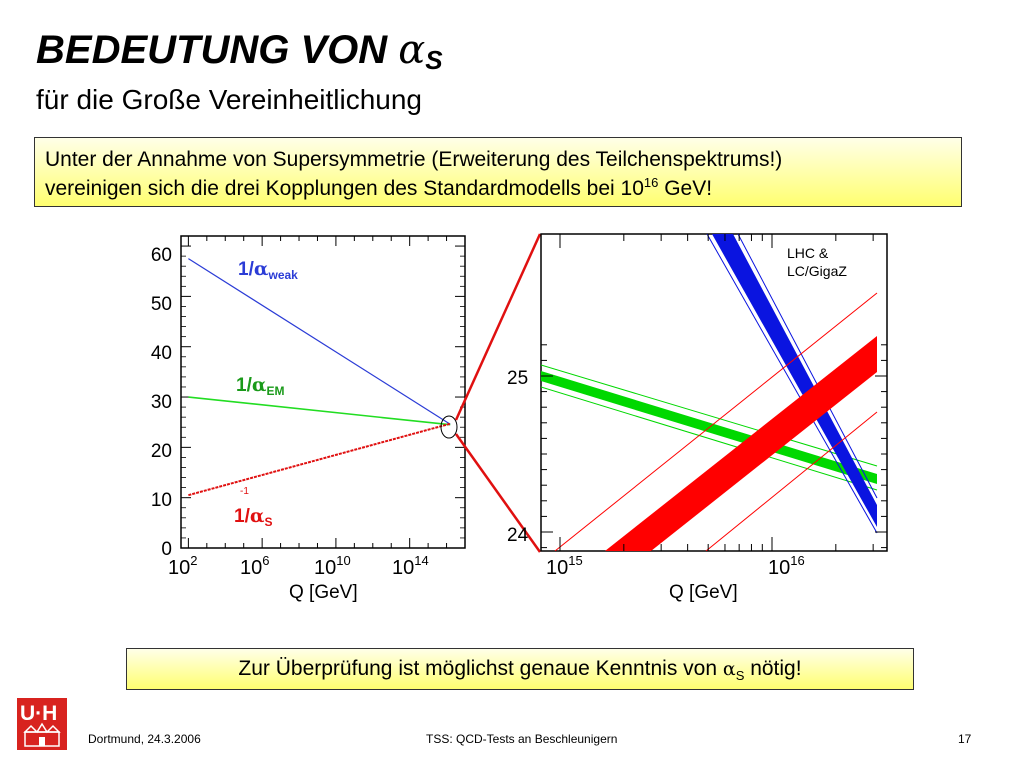  I want to click on strong-label-num: 1/, so click(242, 516).